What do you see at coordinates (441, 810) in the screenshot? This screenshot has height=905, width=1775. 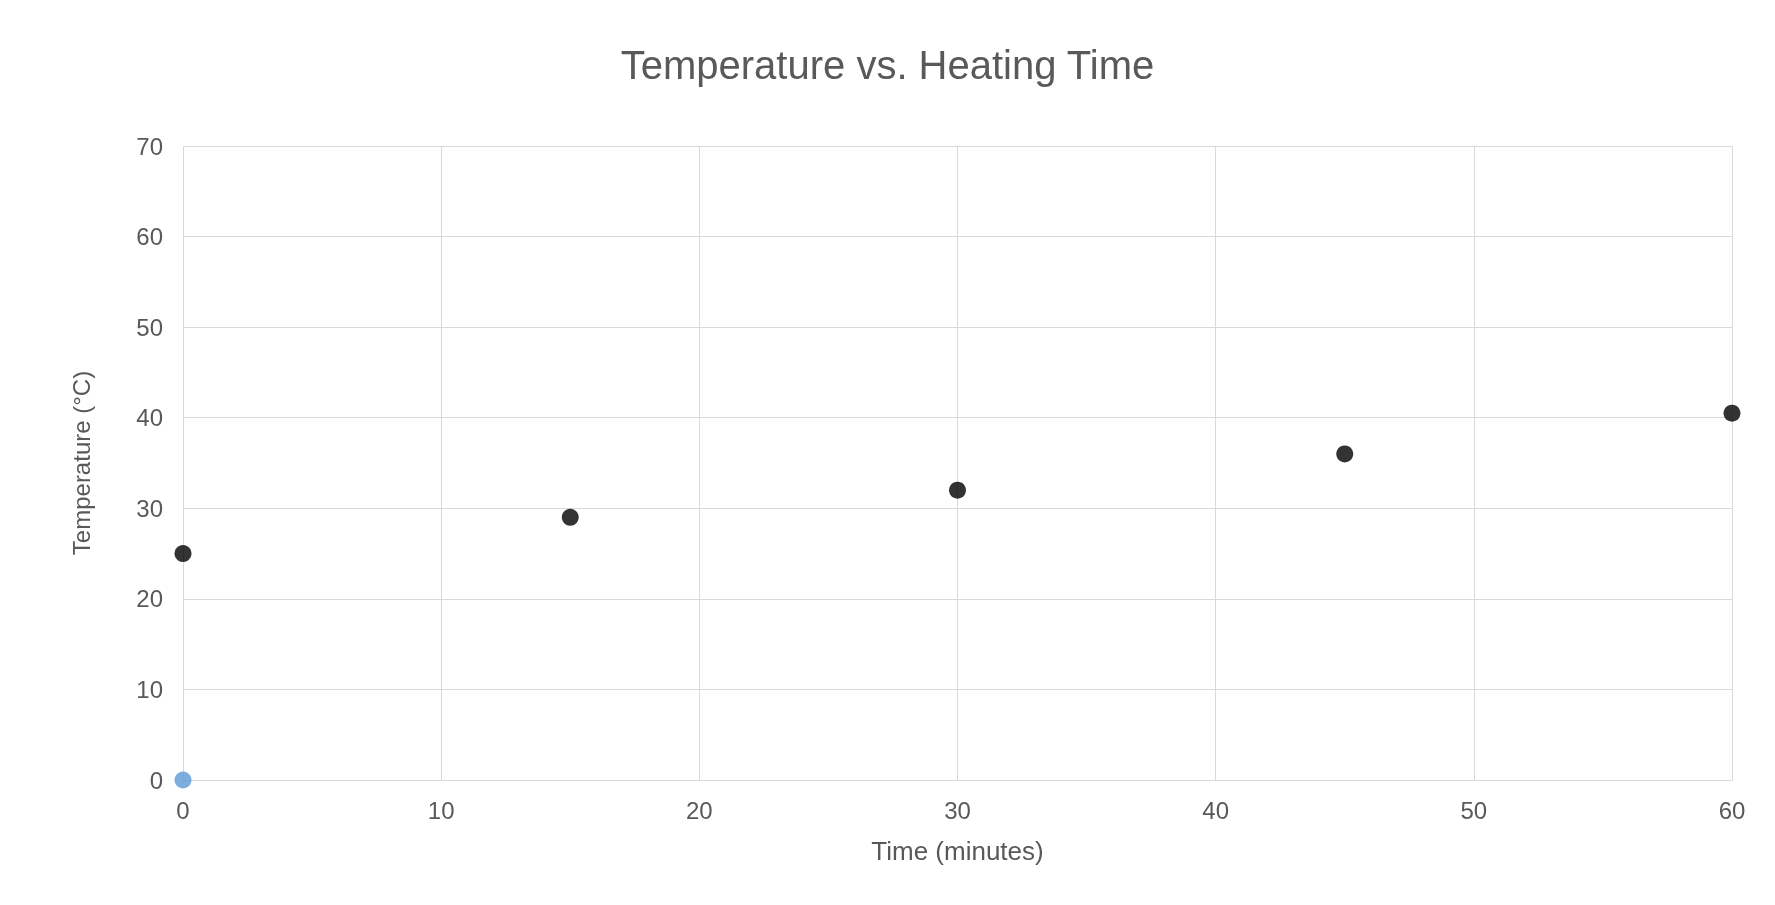 I see `x-tick-label: 10` at bounding box center [441, 810].